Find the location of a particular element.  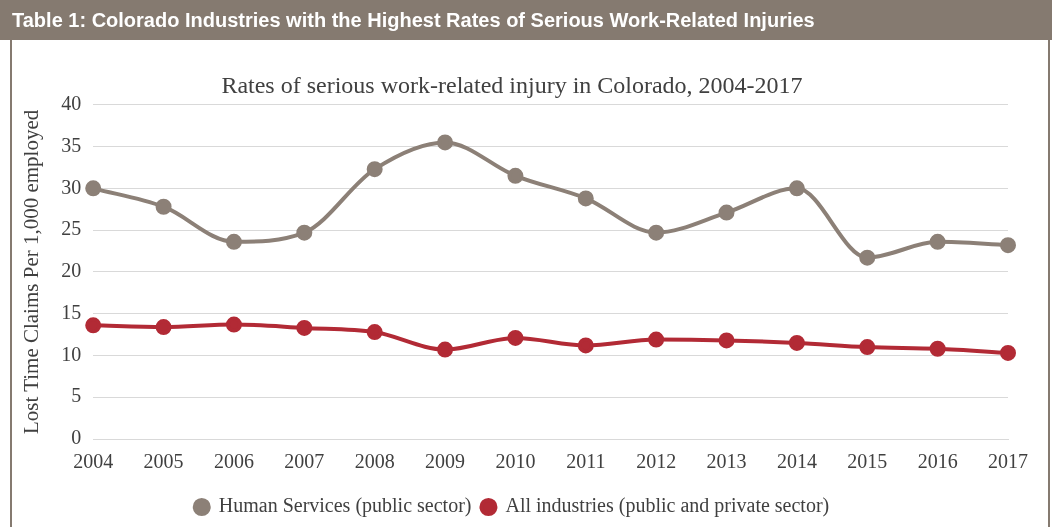

y-axis-title: Lost Time Claims Per 1,000 employed is located at coordinates (31, 272).